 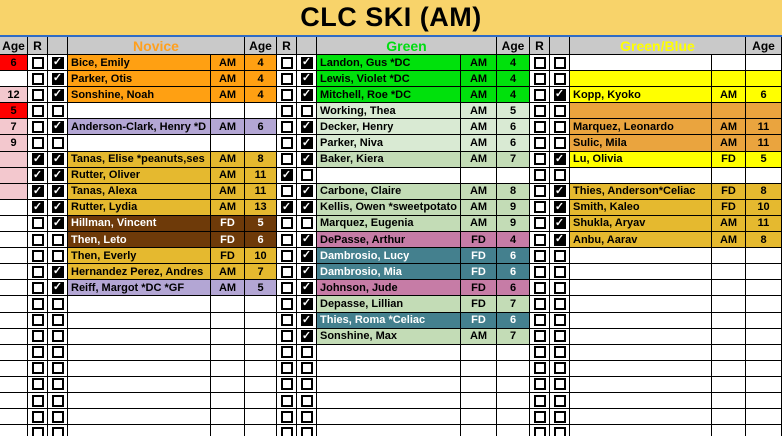 What do you see at coordinates (389, 417) in the screenshot?
I see `green-name-cell-row23` at bounding box center [389, 417].